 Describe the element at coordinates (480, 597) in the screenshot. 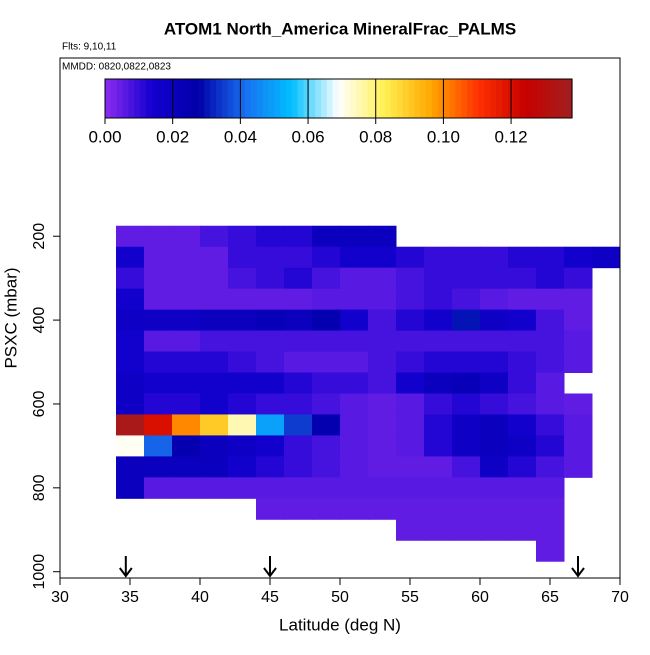

I see `x-tick-label: 60` at that location.